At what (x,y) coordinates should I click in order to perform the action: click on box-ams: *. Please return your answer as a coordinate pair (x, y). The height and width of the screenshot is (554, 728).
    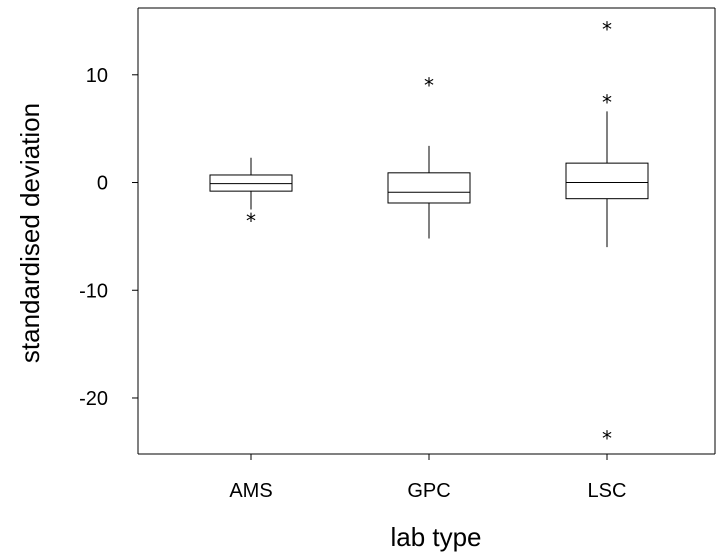
    Looking at the image, I should click on (251, 195).